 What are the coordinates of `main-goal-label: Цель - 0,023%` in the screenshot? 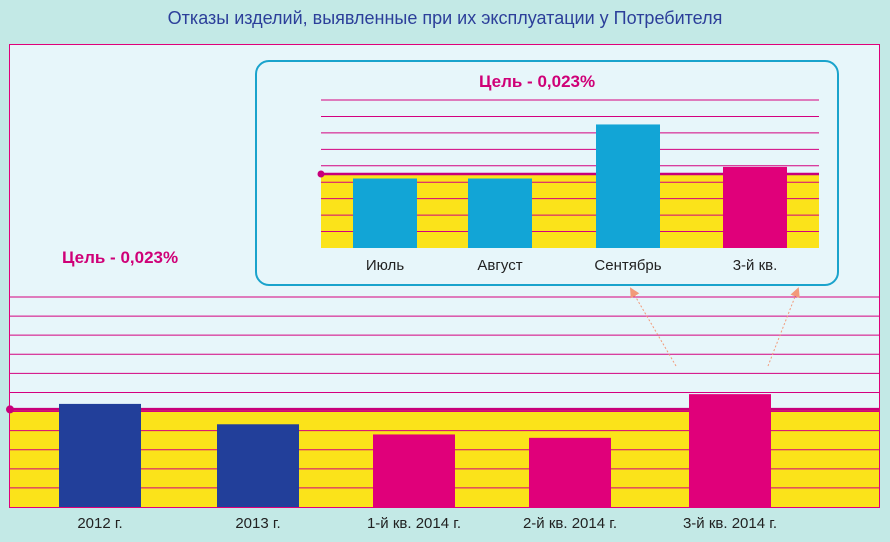 It's located at (120, 257).